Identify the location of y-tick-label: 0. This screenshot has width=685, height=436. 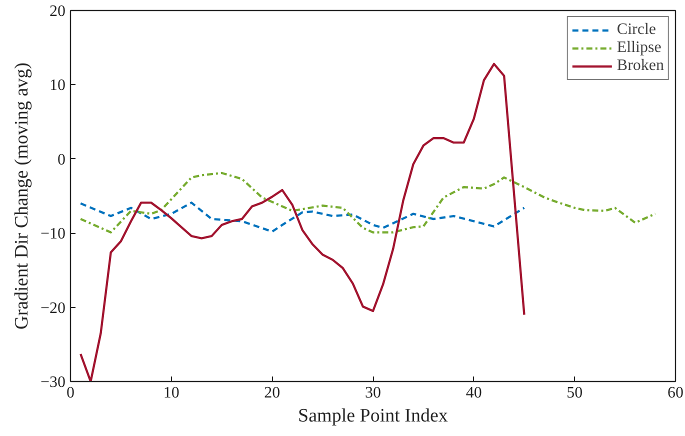
(62, 159).